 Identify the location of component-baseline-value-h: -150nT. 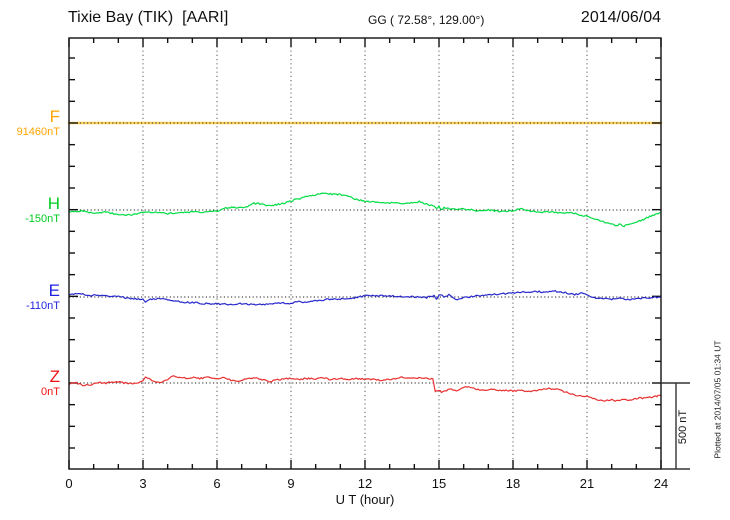
(42, 219).